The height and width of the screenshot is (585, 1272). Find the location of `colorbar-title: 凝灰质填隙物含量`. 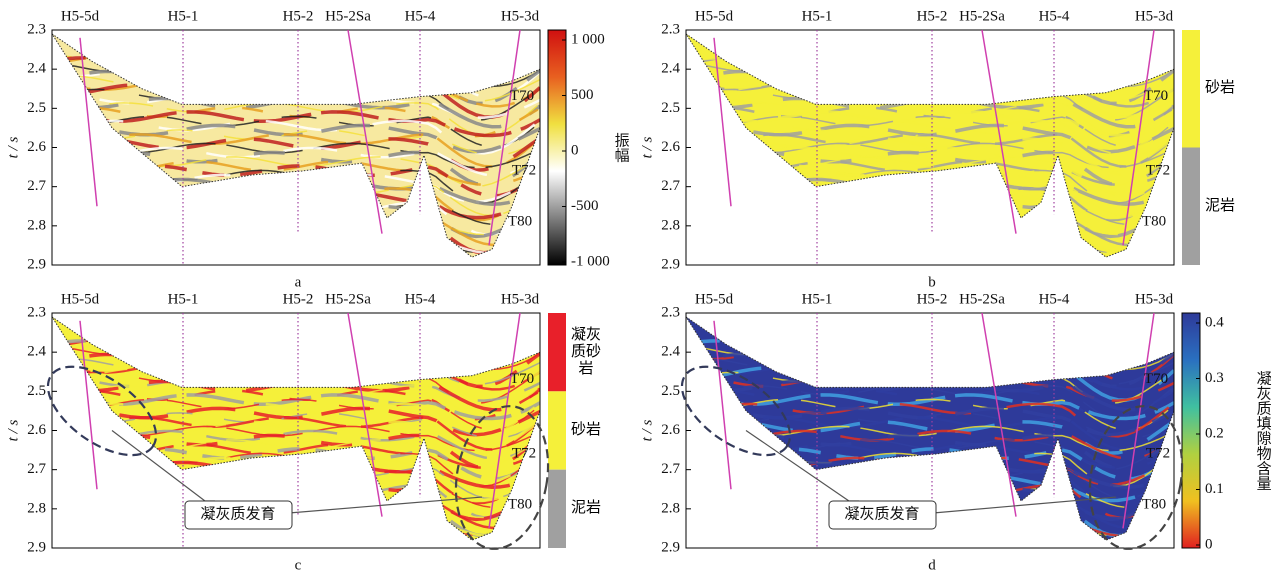

colorbar-title: 凝灰质填隙物含量 is located at coordinates (1263, 431).